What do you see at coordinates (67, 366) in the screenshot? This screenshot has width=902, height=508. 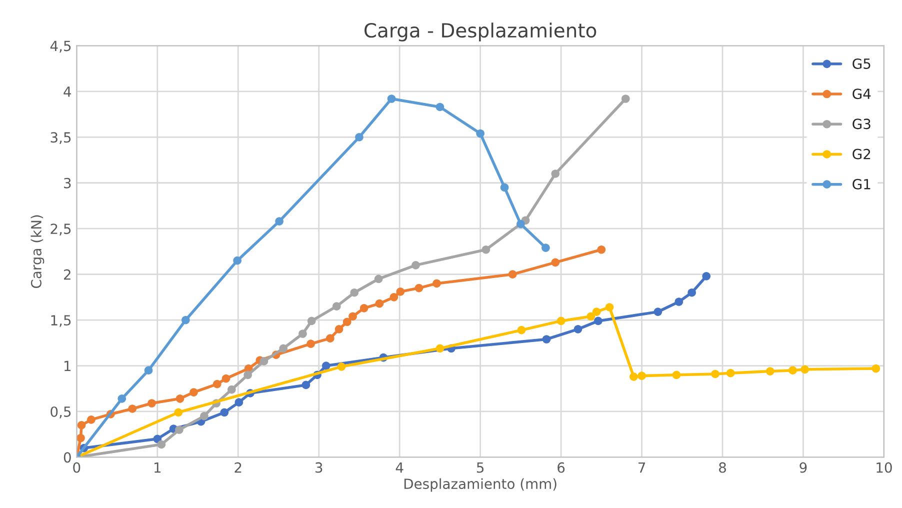 I see `y-tick-label: 1` at bounding box center [67, 366].